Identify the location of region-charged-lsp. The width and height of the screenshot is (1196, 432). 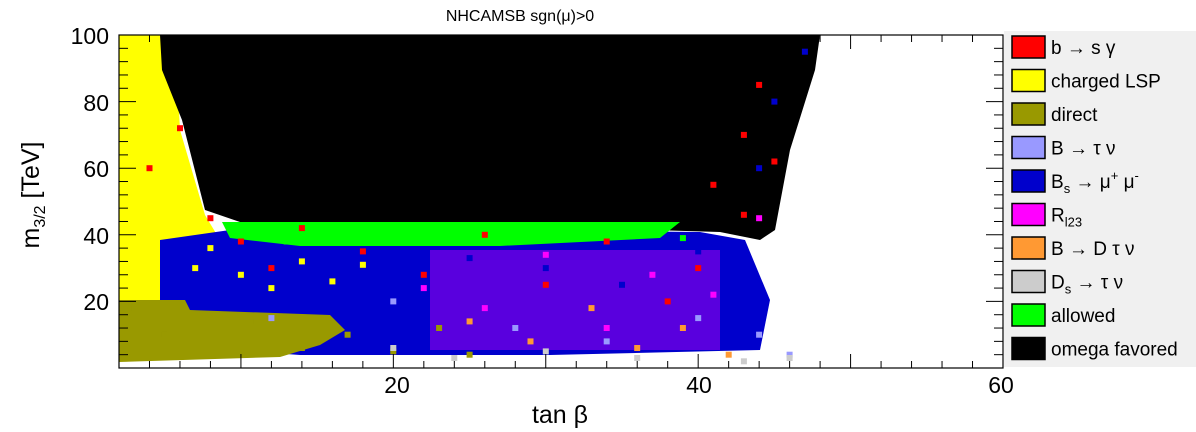
(204, 167).